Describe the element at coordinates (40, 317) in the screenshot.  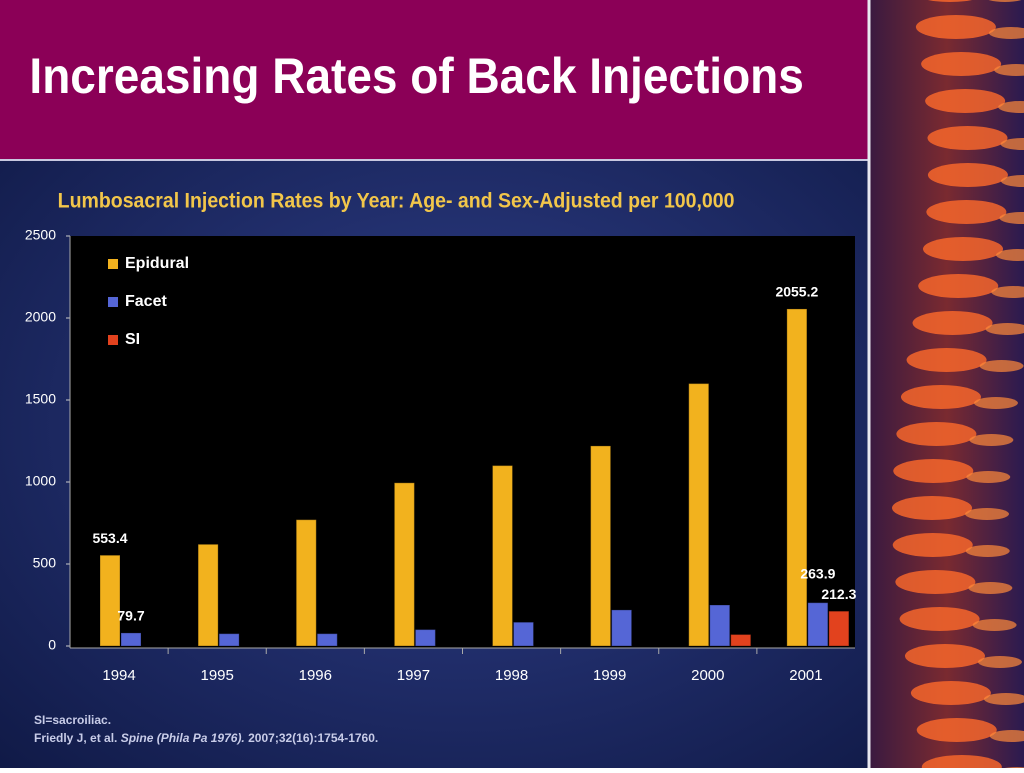
I see `y-tick-label: 2000` at that location.